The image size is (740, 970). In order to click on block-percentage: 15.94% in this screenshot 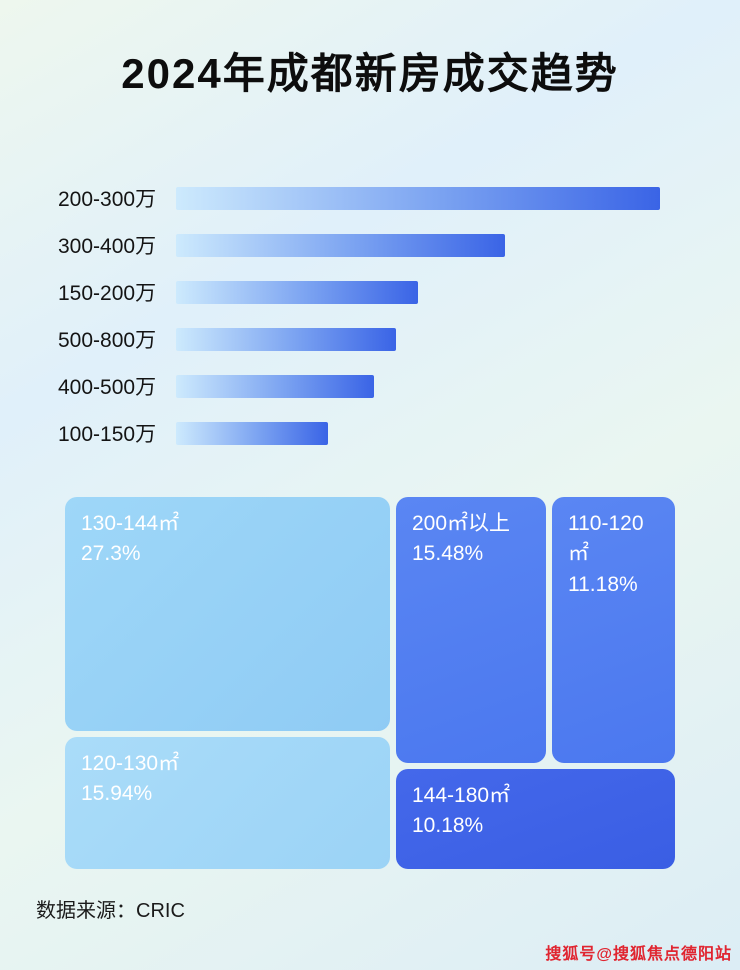, I will do `click(117, 794)`.